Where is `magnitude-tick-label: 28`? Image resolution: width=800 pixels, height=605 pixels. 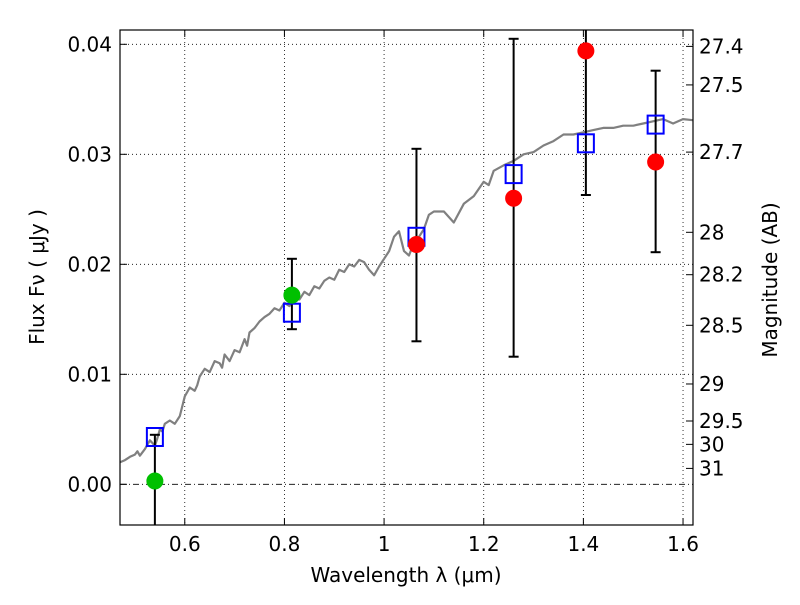
magnitude-tick-label: 28 is located at coordinates (711, 232).